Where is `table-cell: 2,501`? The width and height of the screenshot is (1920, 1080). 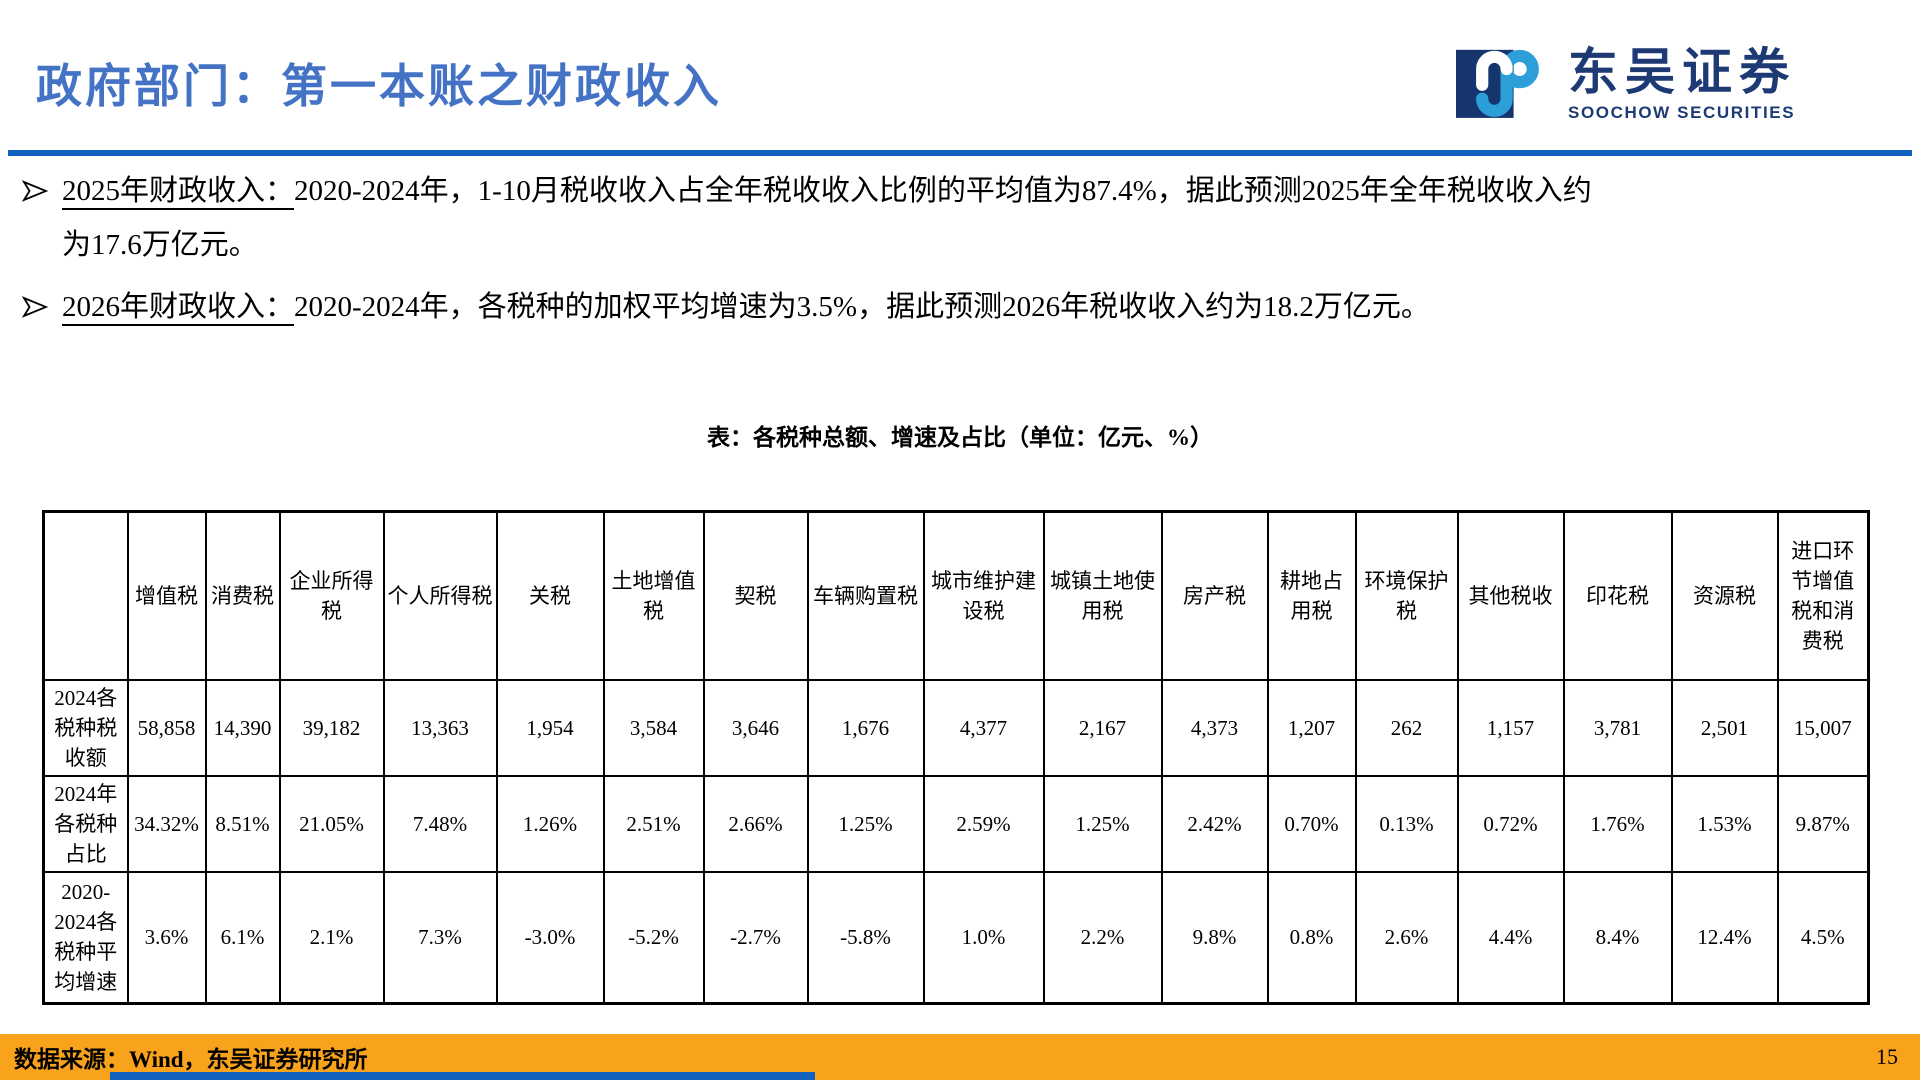
table-cell: 2,501 is located at coordinates (1724, 727).